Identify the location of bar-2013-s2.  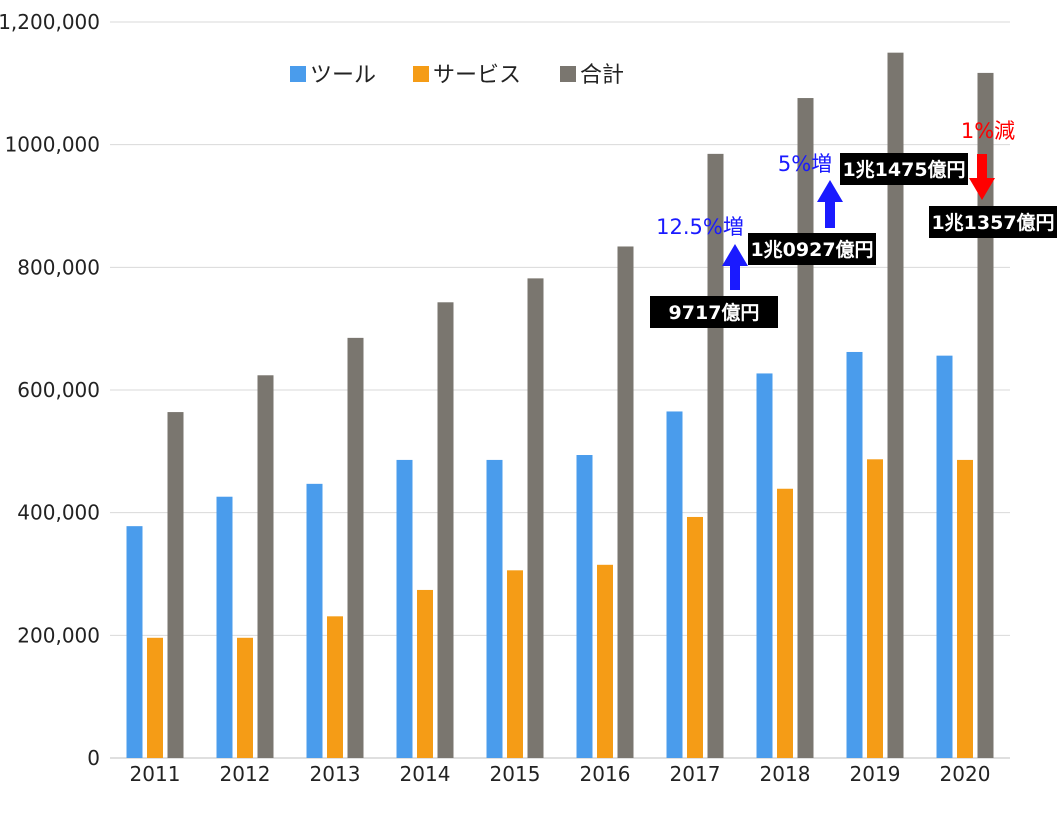
(355, 547).